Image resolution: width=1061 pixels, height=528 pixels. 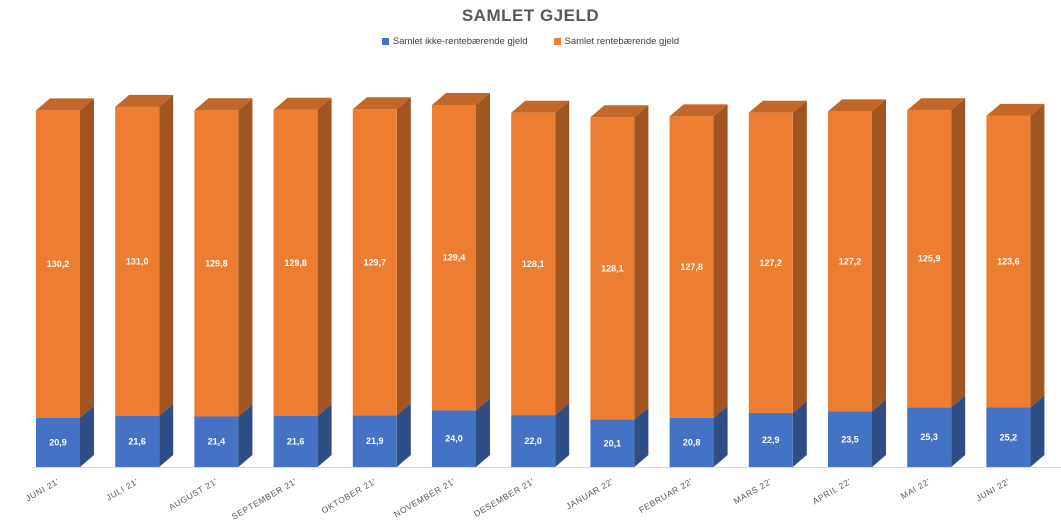 What do you see at coordinates (1008, 262) in the screenshot?
I see `data-label: 123,6` at bounding box center [1008, 262].